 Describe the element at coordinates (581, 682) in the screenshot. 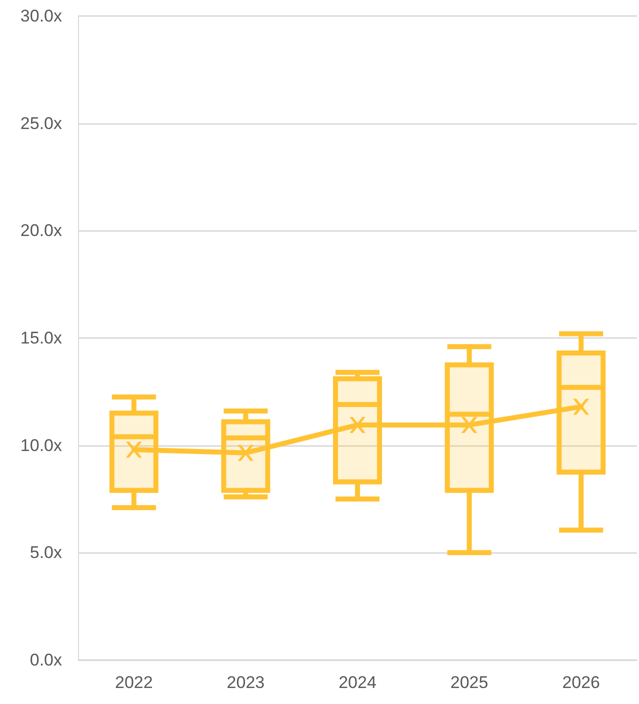

I see `x-tick-label: 2026` at that location.